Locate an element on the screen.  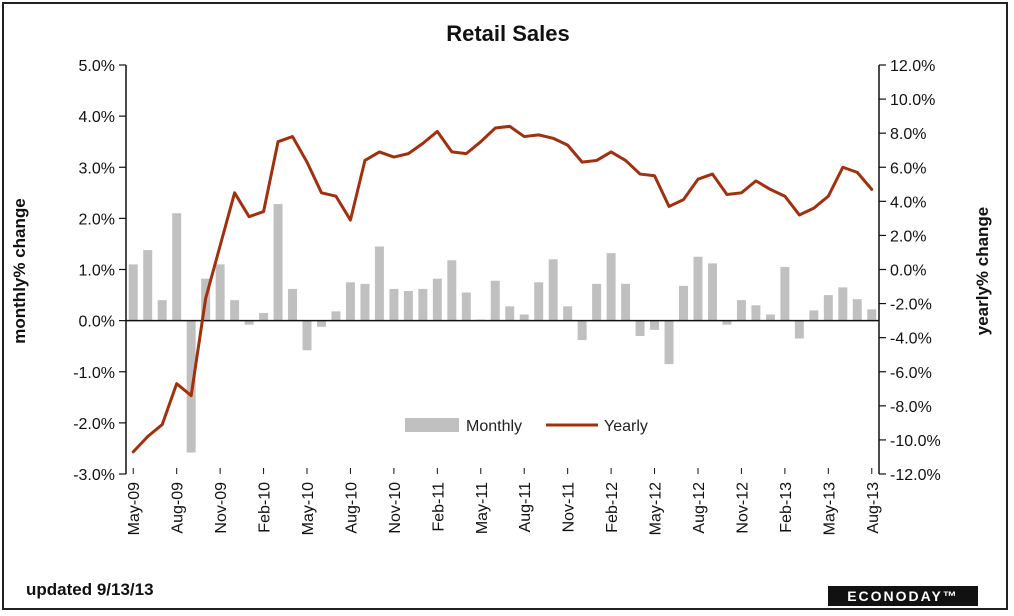
legend-monthly-label: Monthly is located at coordinates (494, 426).